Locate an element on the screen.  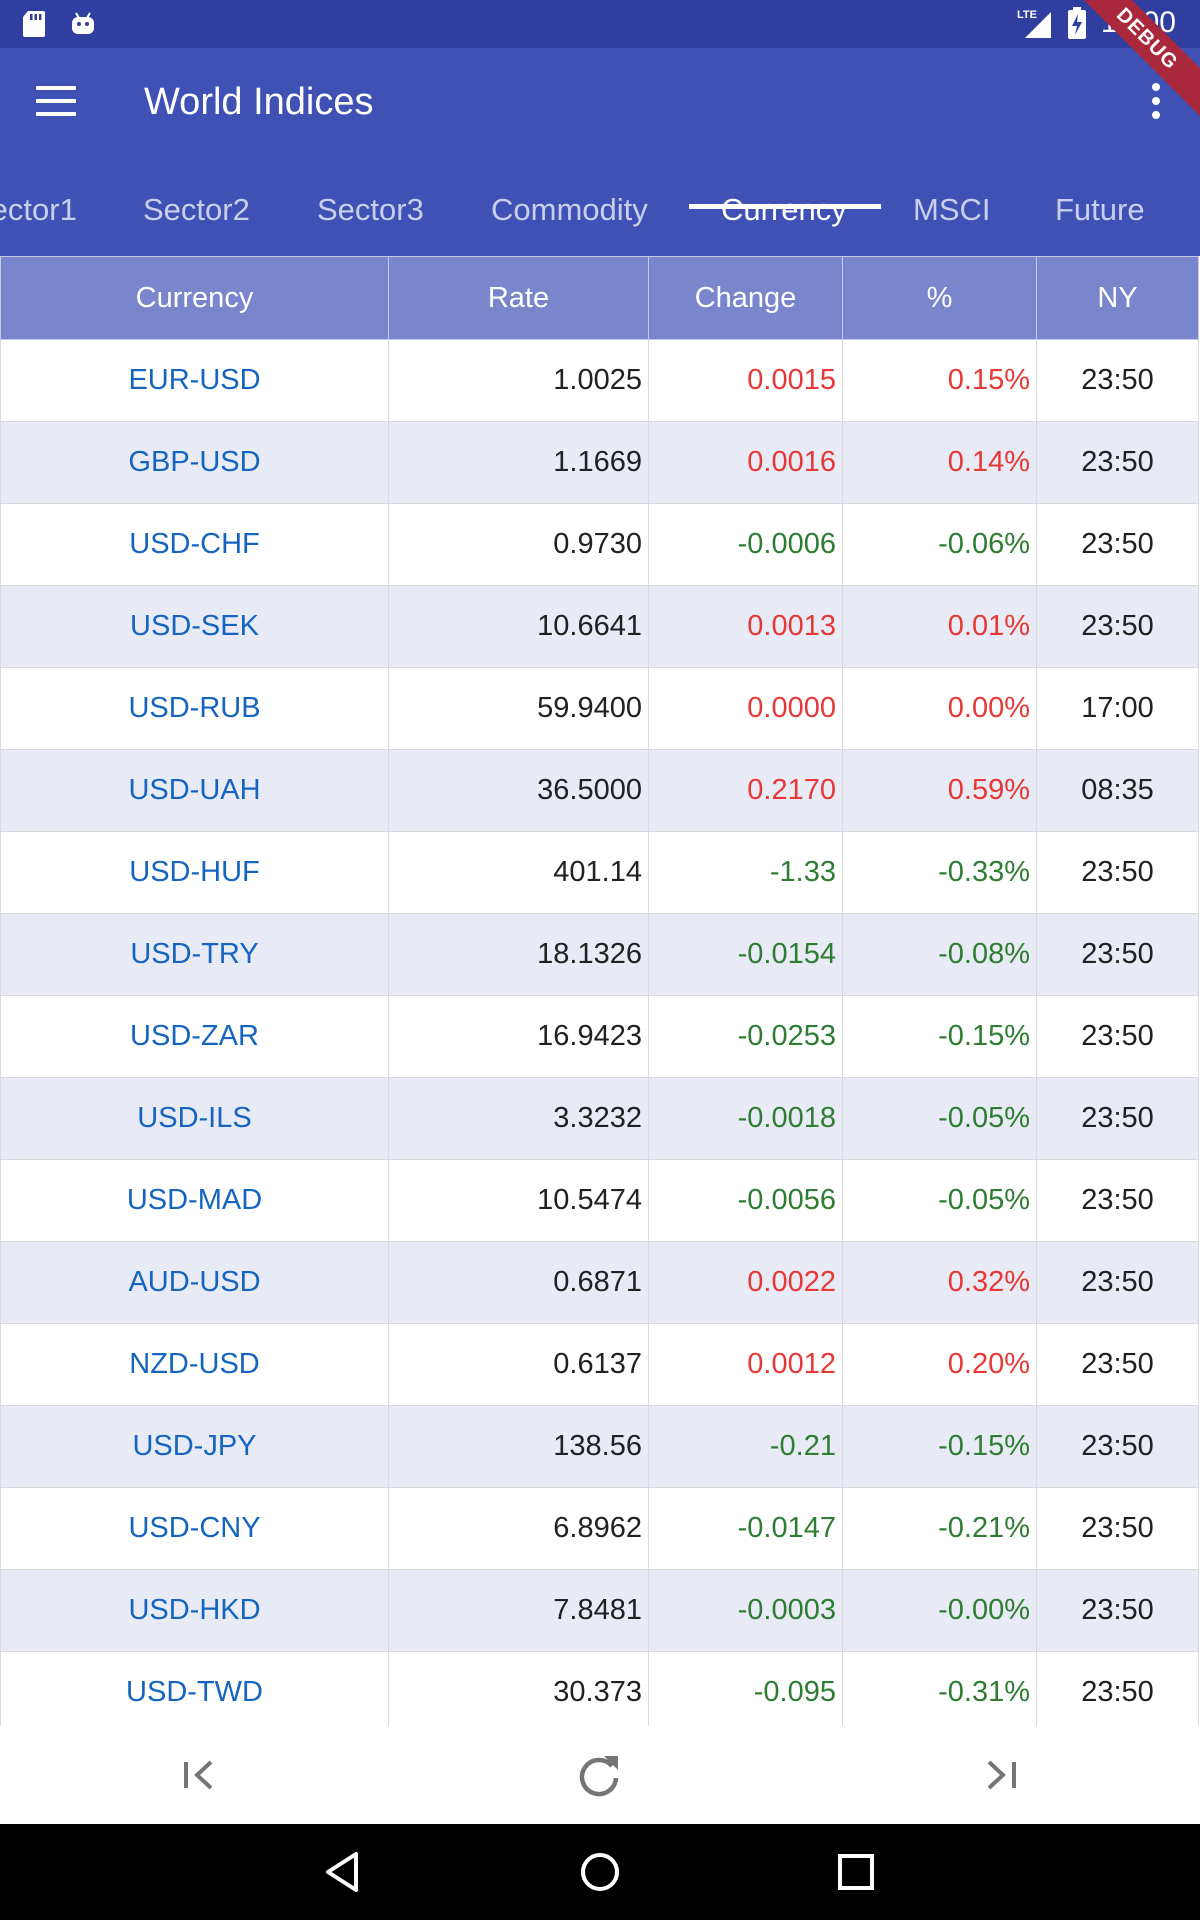
change-cell: 0.0013 is located at coordinates (745, 626).